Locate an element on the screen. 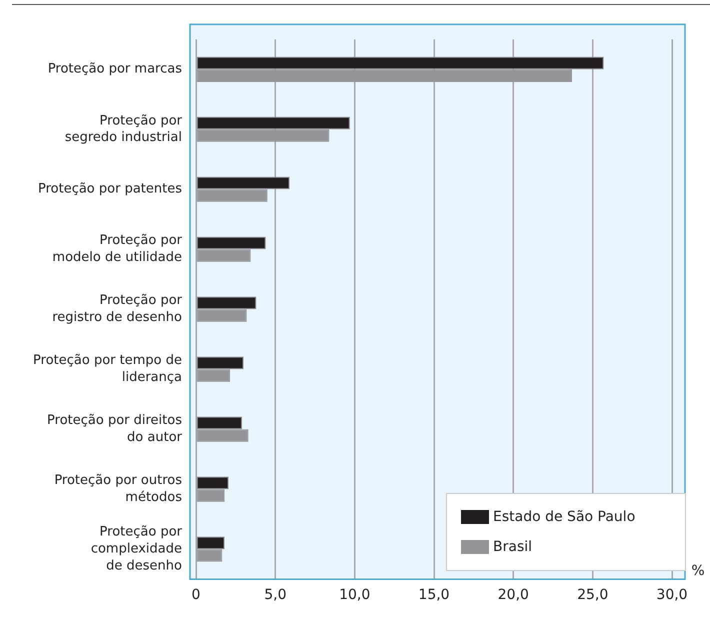  x-tick-label: 20,0 is located at coordinates (513, 595).